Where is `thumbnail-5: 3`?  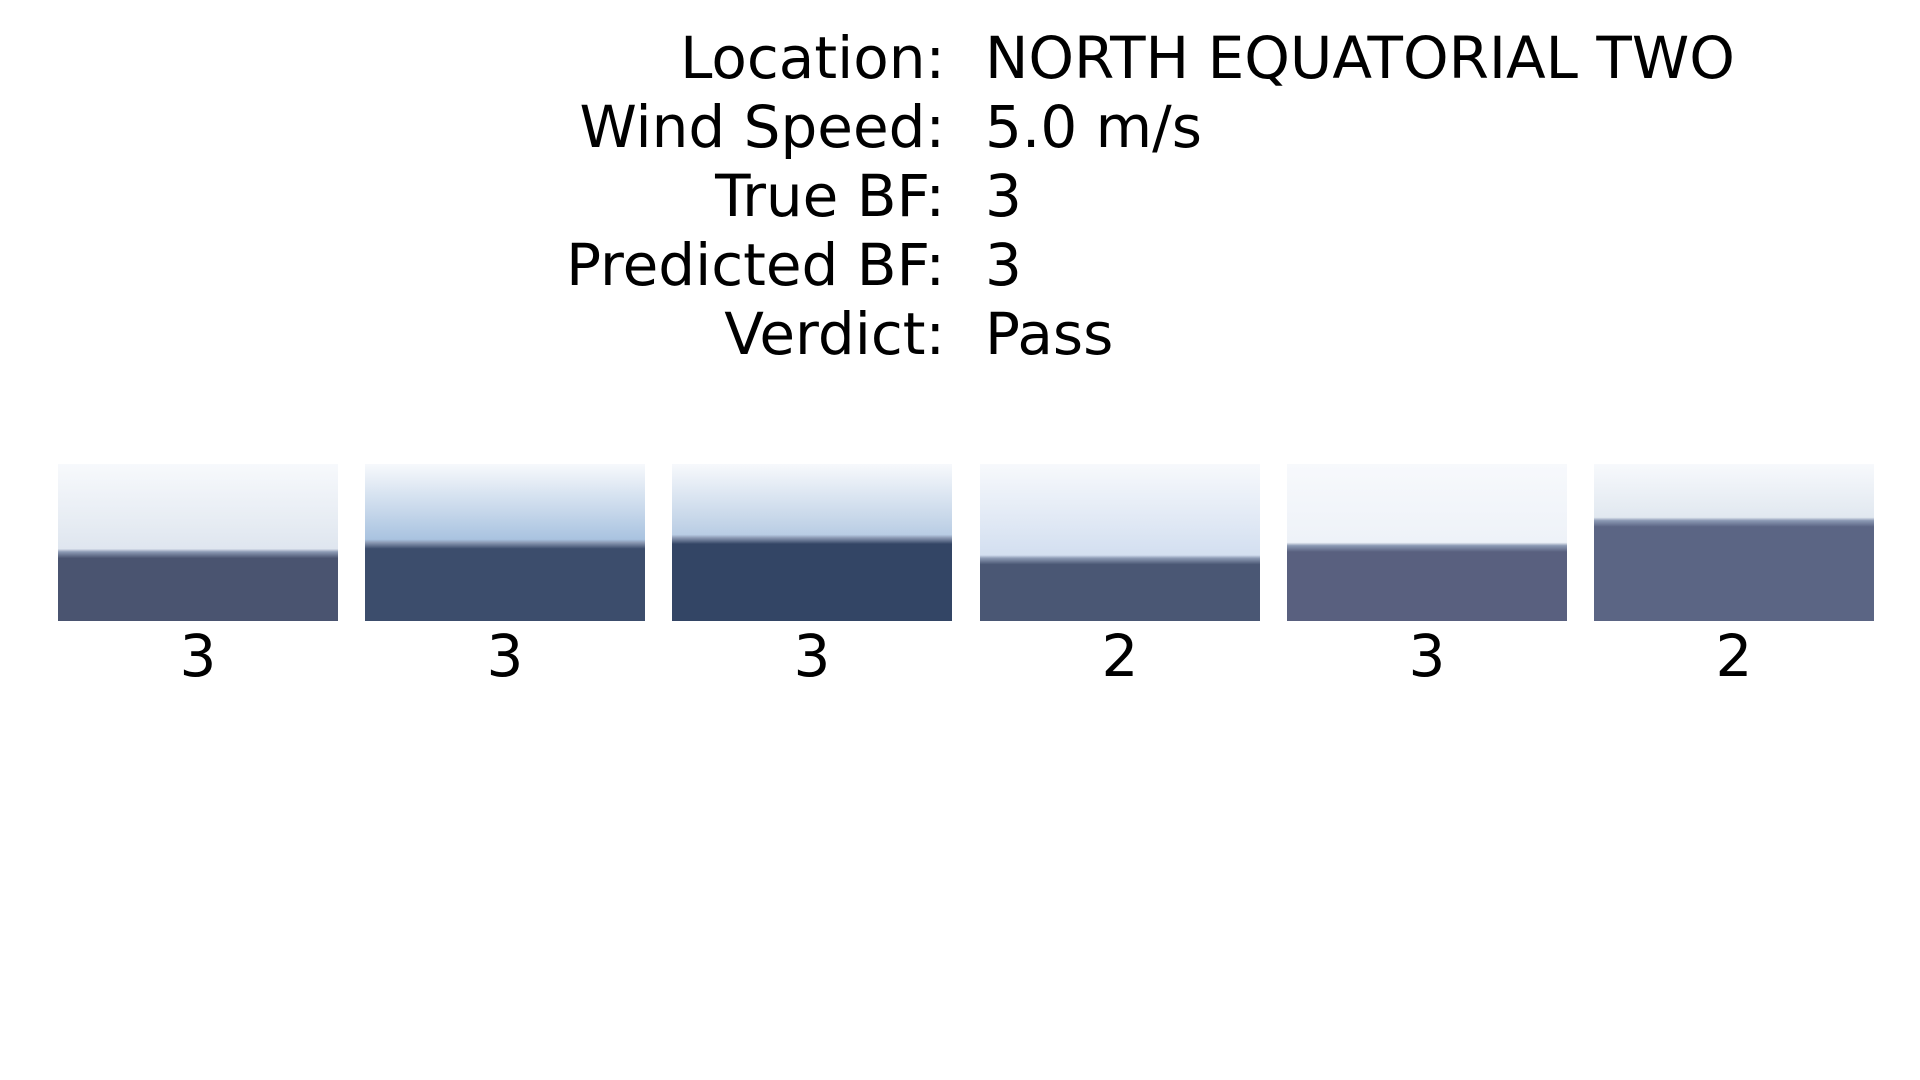
thumbnail-5: 3 is located at coordinates (1427, 577).